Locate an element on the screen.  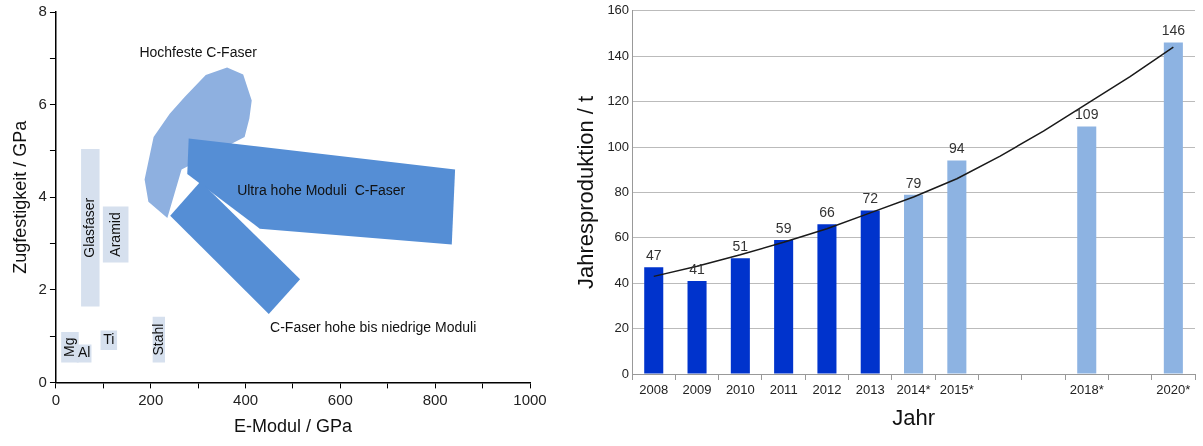
series-label: Glasfaser is located at coordinates (89, 227).